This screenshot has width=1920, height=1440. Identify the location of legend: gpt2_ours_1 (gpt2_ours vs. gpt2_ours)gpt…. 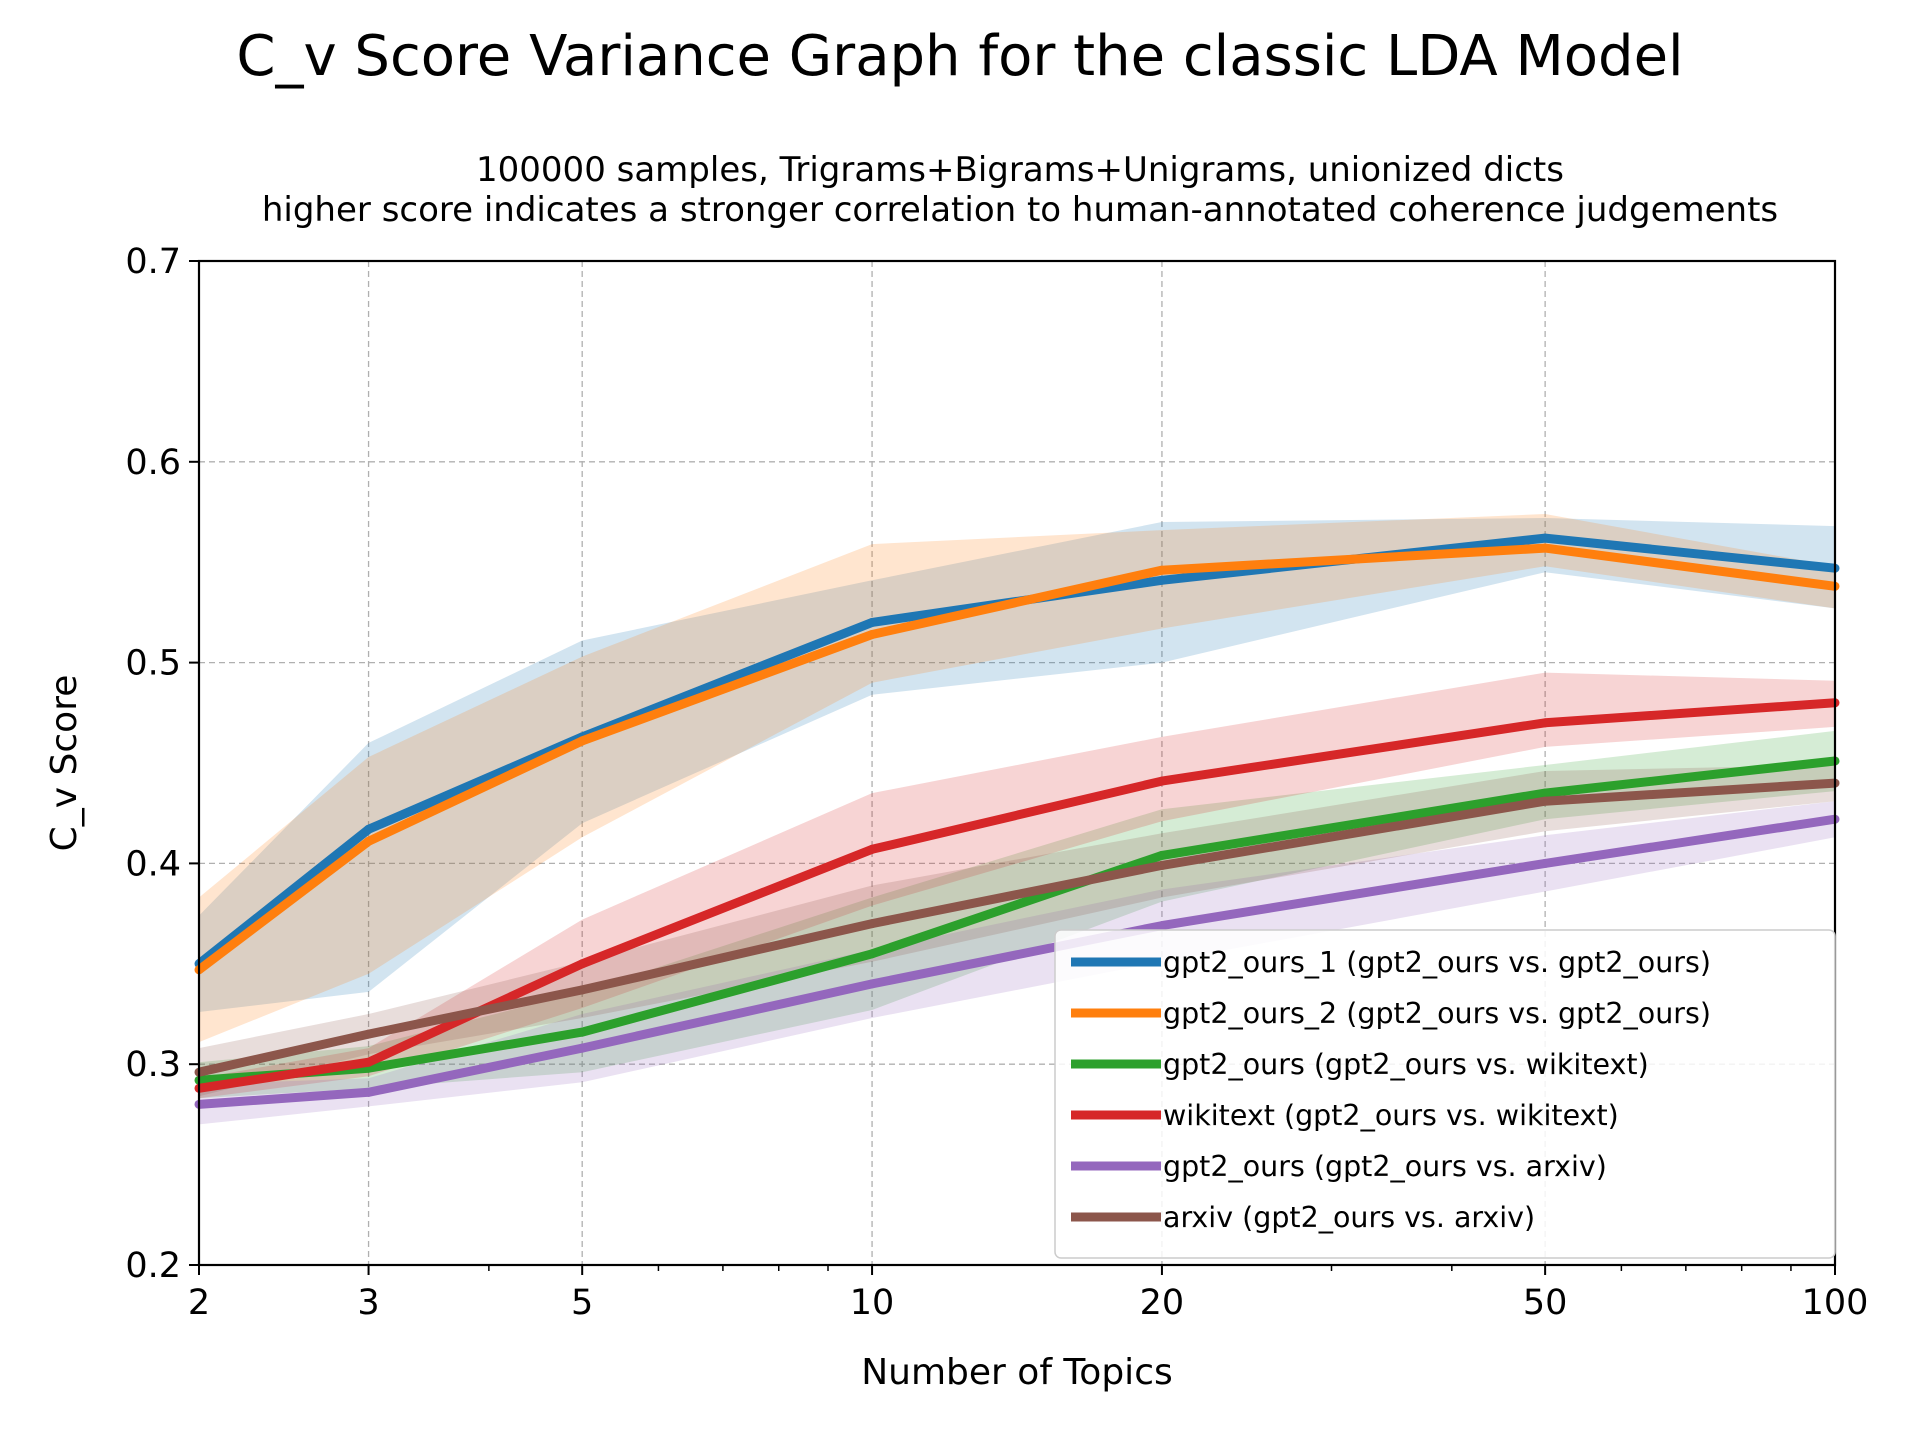
(1445, 1094).